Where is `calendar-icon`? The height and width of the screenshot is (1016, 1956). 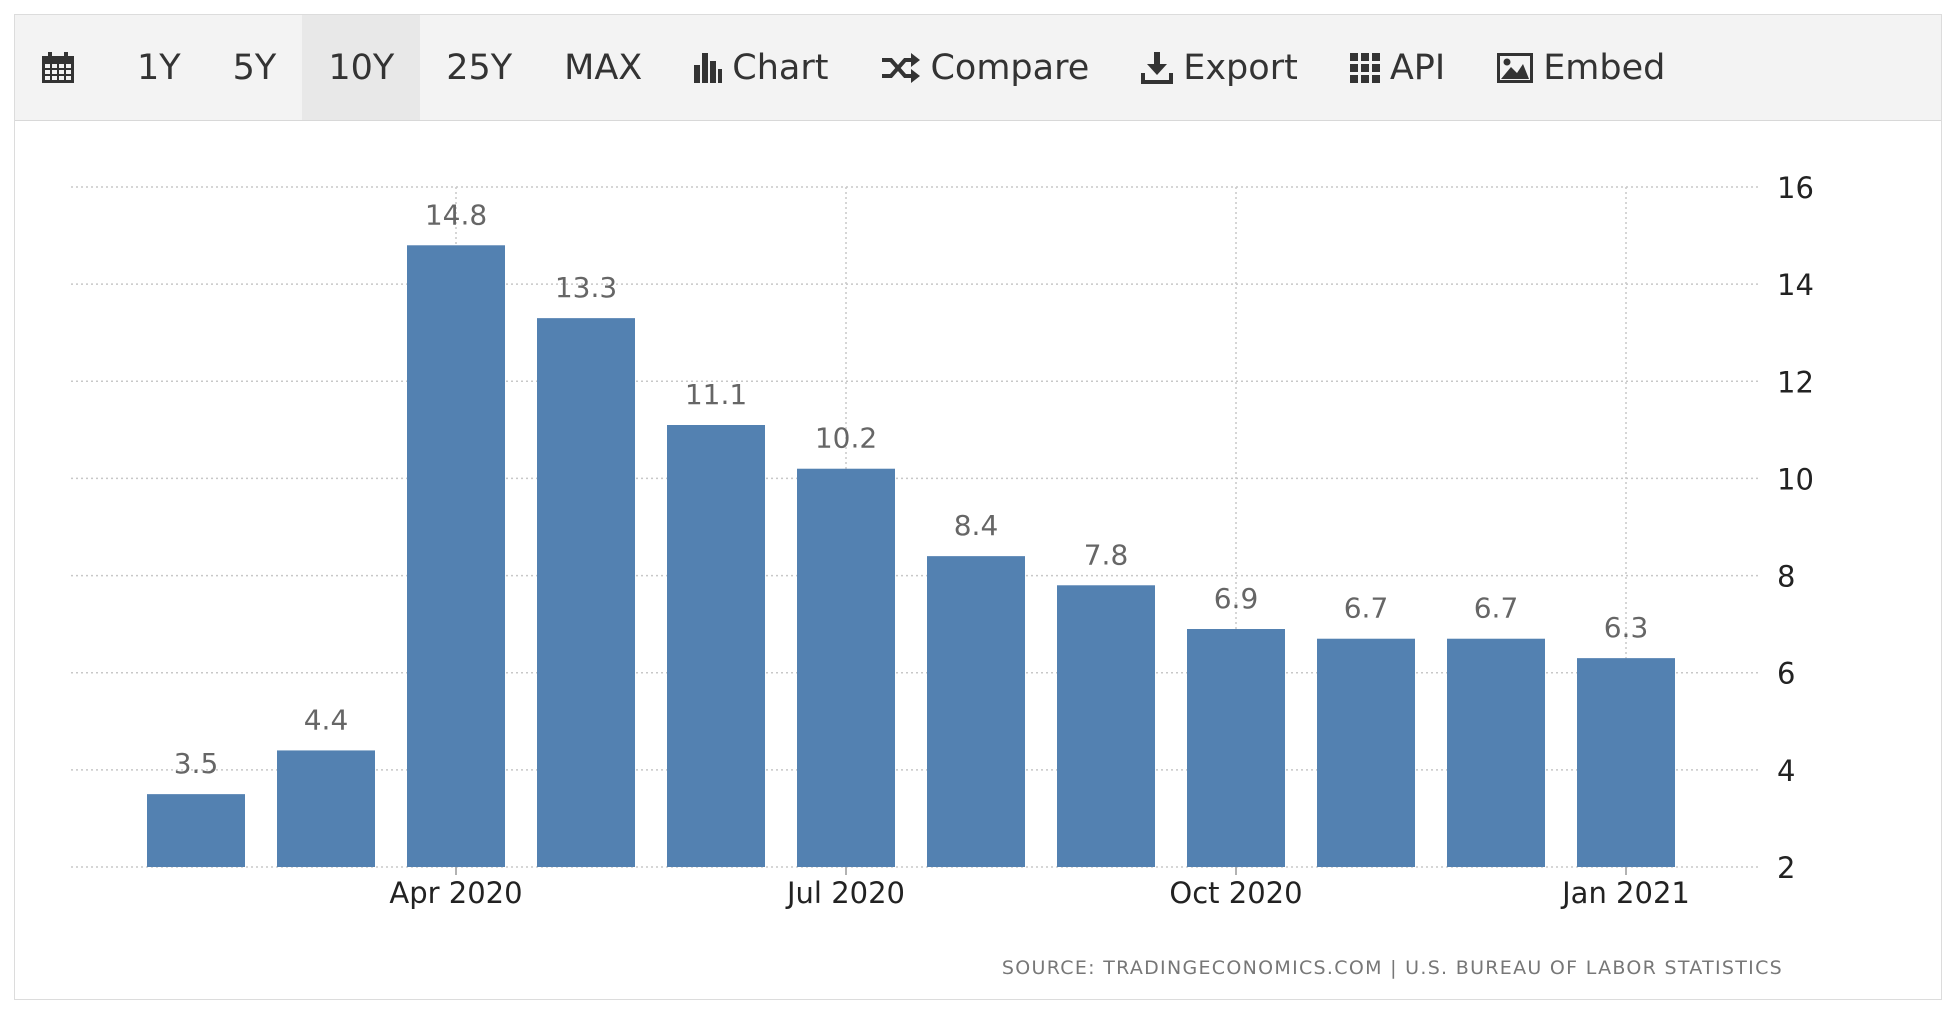 calendar-icon is located at coordinates (58, 67).